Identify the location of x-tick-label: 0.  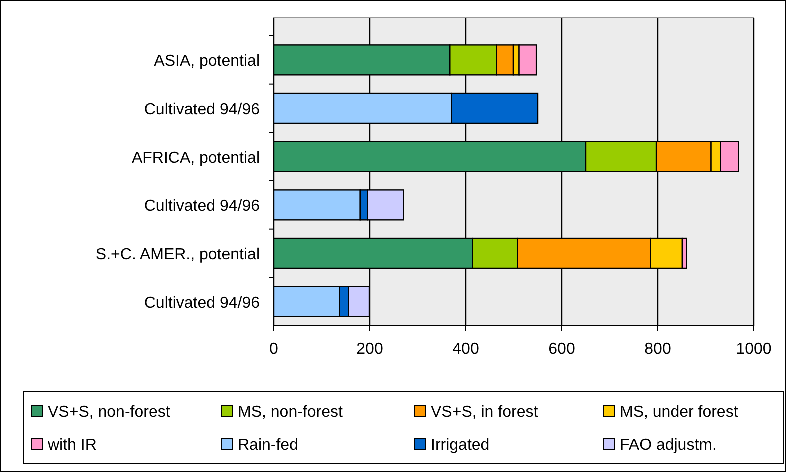
(274, 349).